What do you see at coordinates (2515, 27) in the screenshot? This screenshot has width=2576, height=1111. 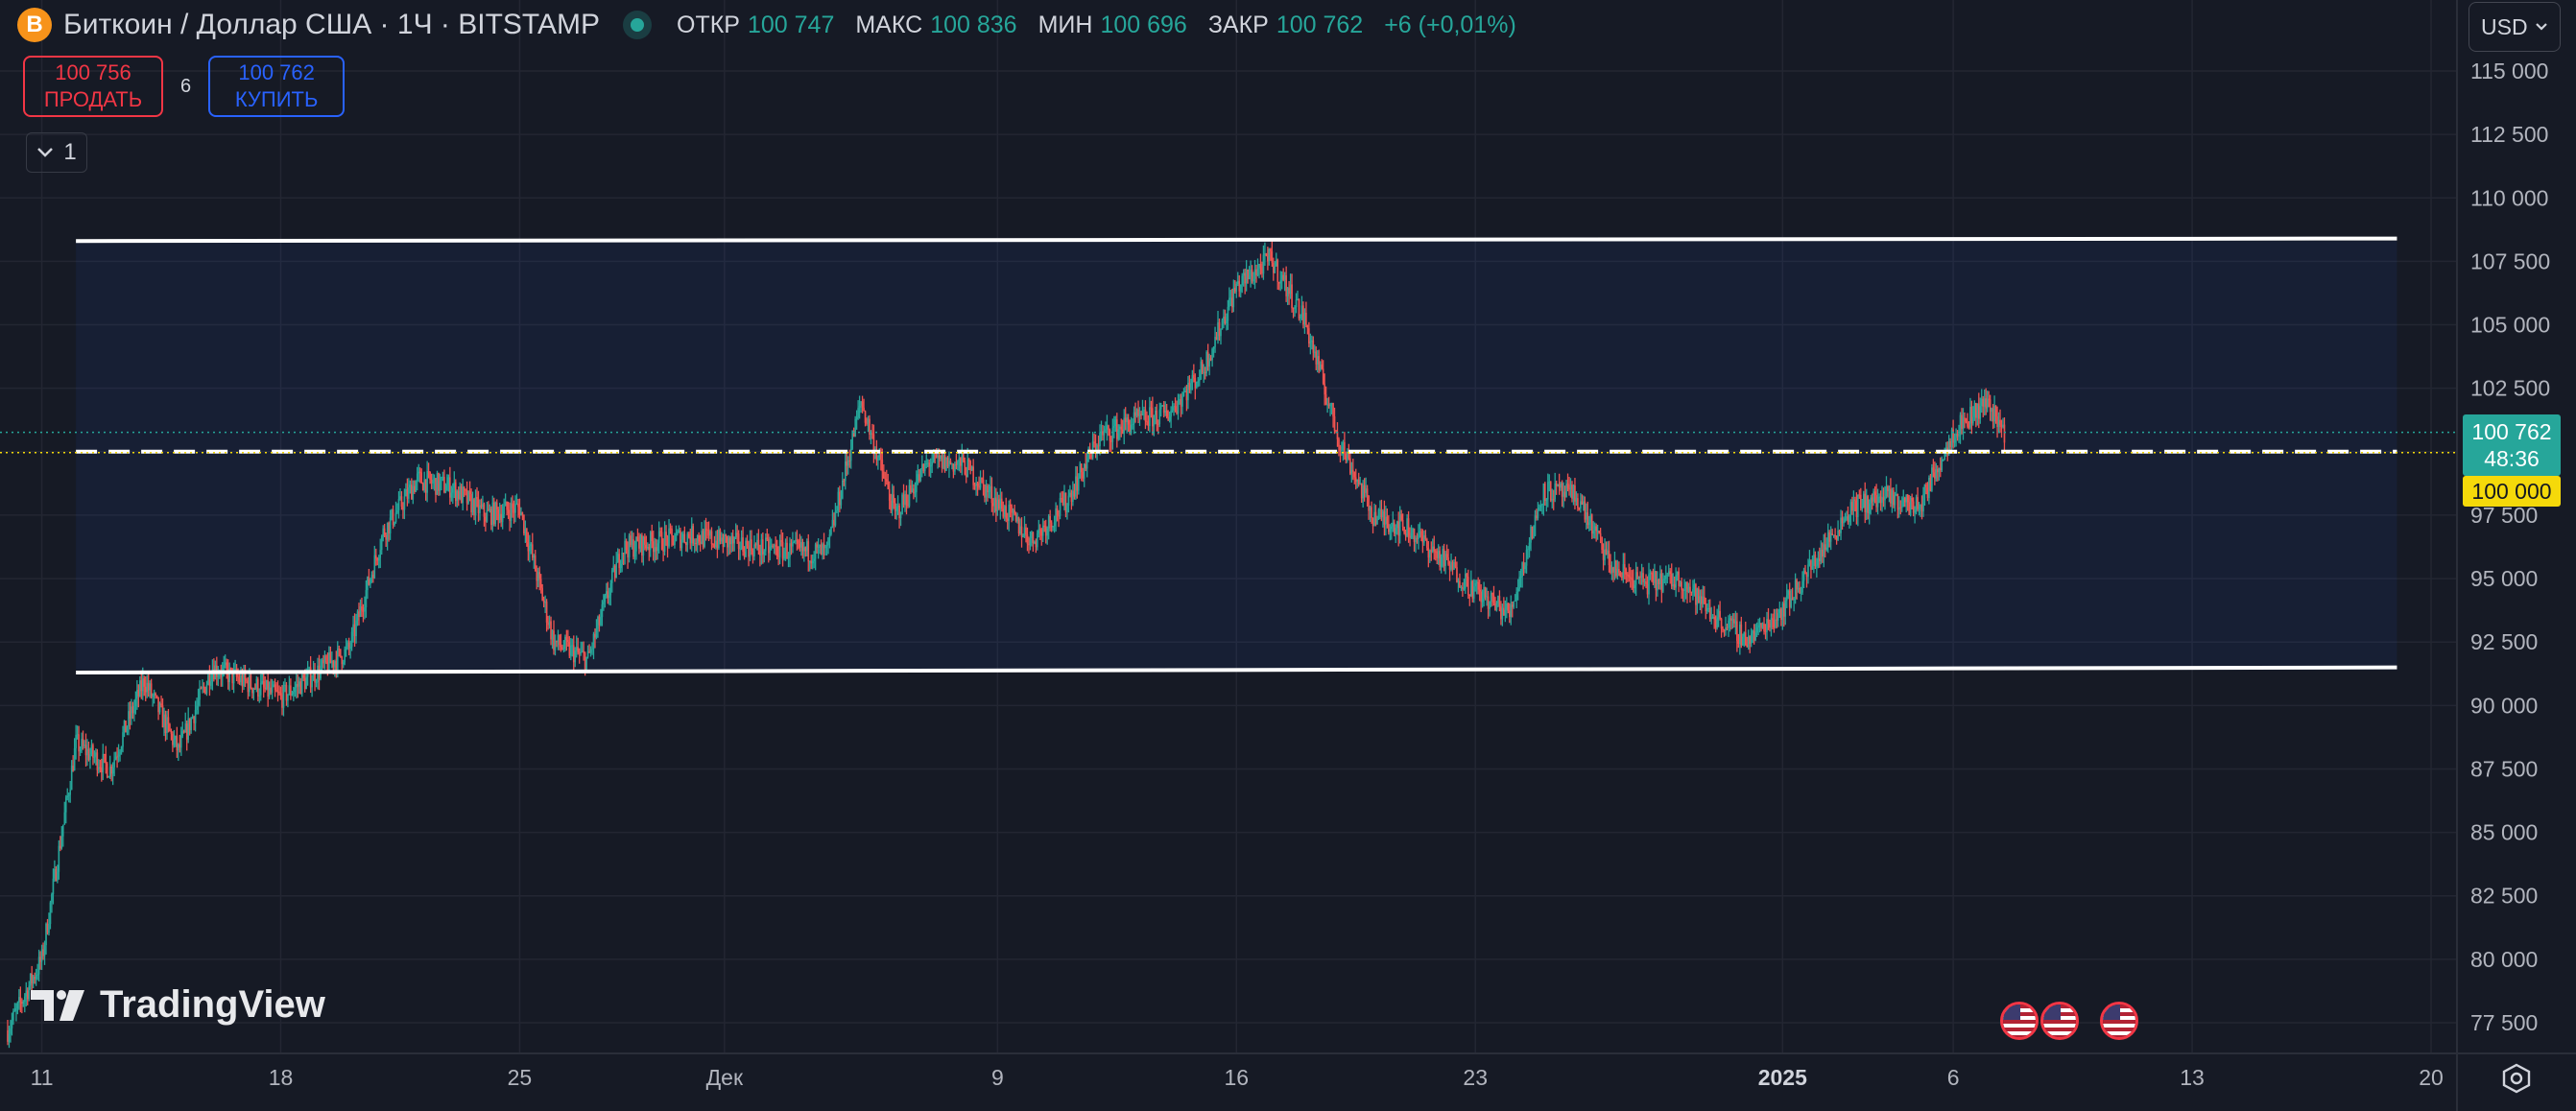 I see `currency-select: USD` at bounding box center [2515, 27].